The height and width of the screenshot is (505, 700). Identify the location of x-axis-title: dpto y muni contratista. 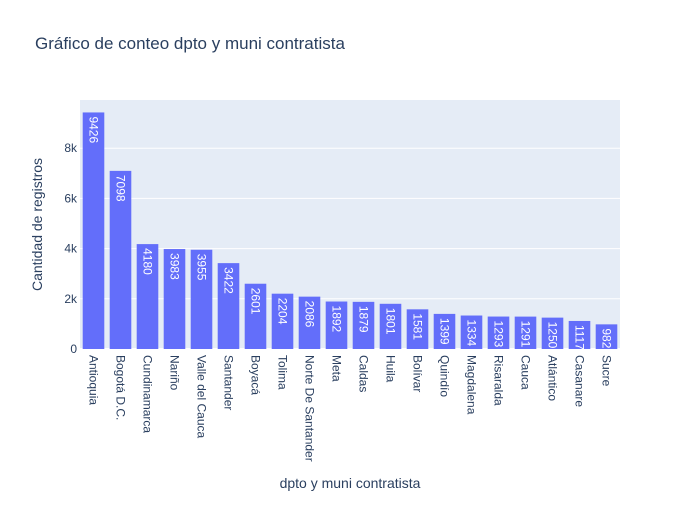
(350, 483).